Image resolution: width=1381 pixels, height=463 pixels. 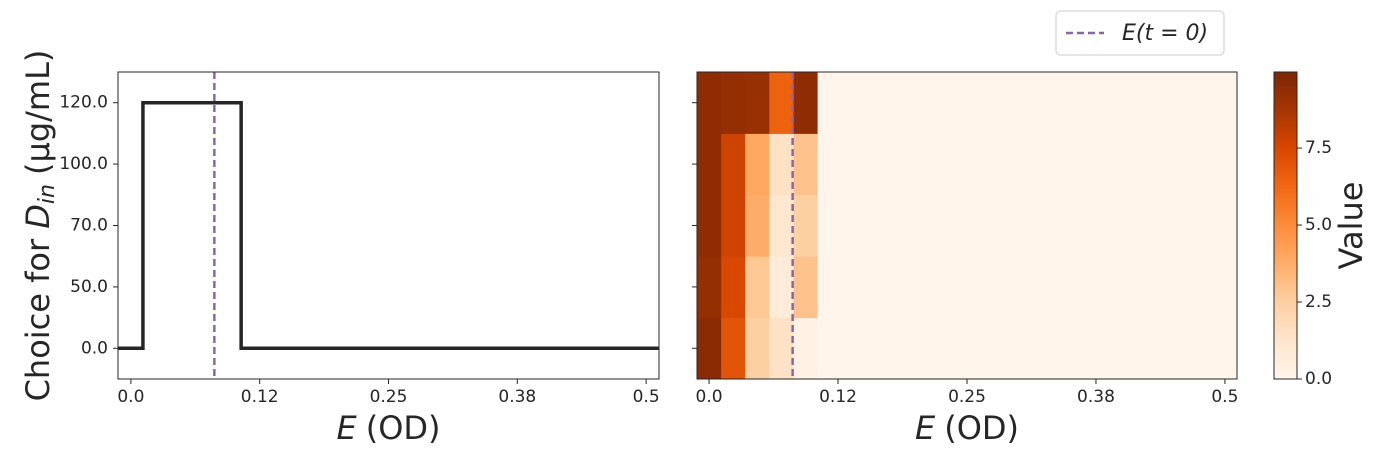 I want to click on y-tick-label: 120.0, so click(x=83, y=103).